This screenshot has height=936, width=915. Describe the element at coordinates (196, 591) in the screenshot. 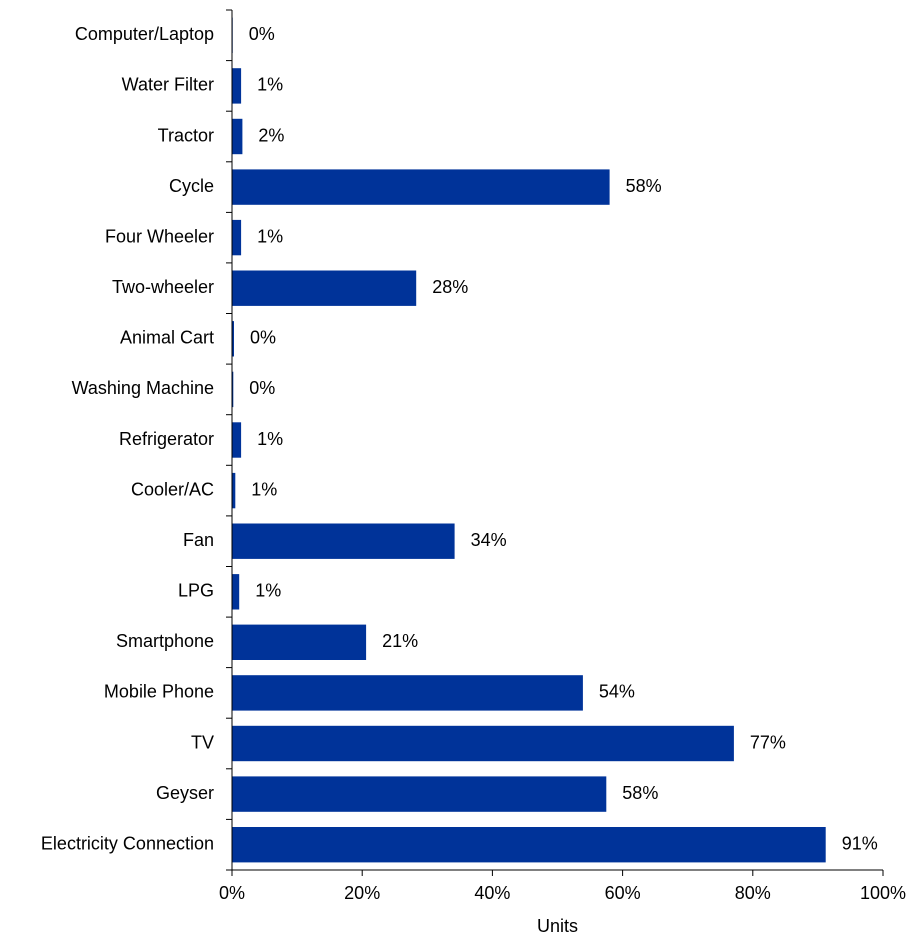

I see `category-label: LPG` at that location.